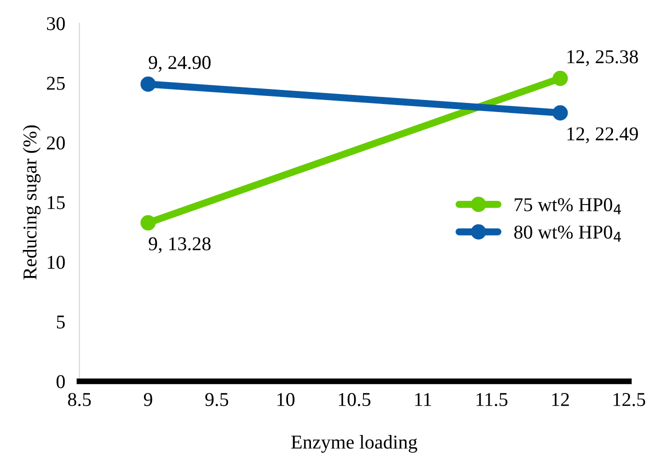 This screenshot has height=465, width=662. Describe the element at coordinates (354, 444) in the screenshot. I see `x-axis-title: Enzyme loading` at that location.